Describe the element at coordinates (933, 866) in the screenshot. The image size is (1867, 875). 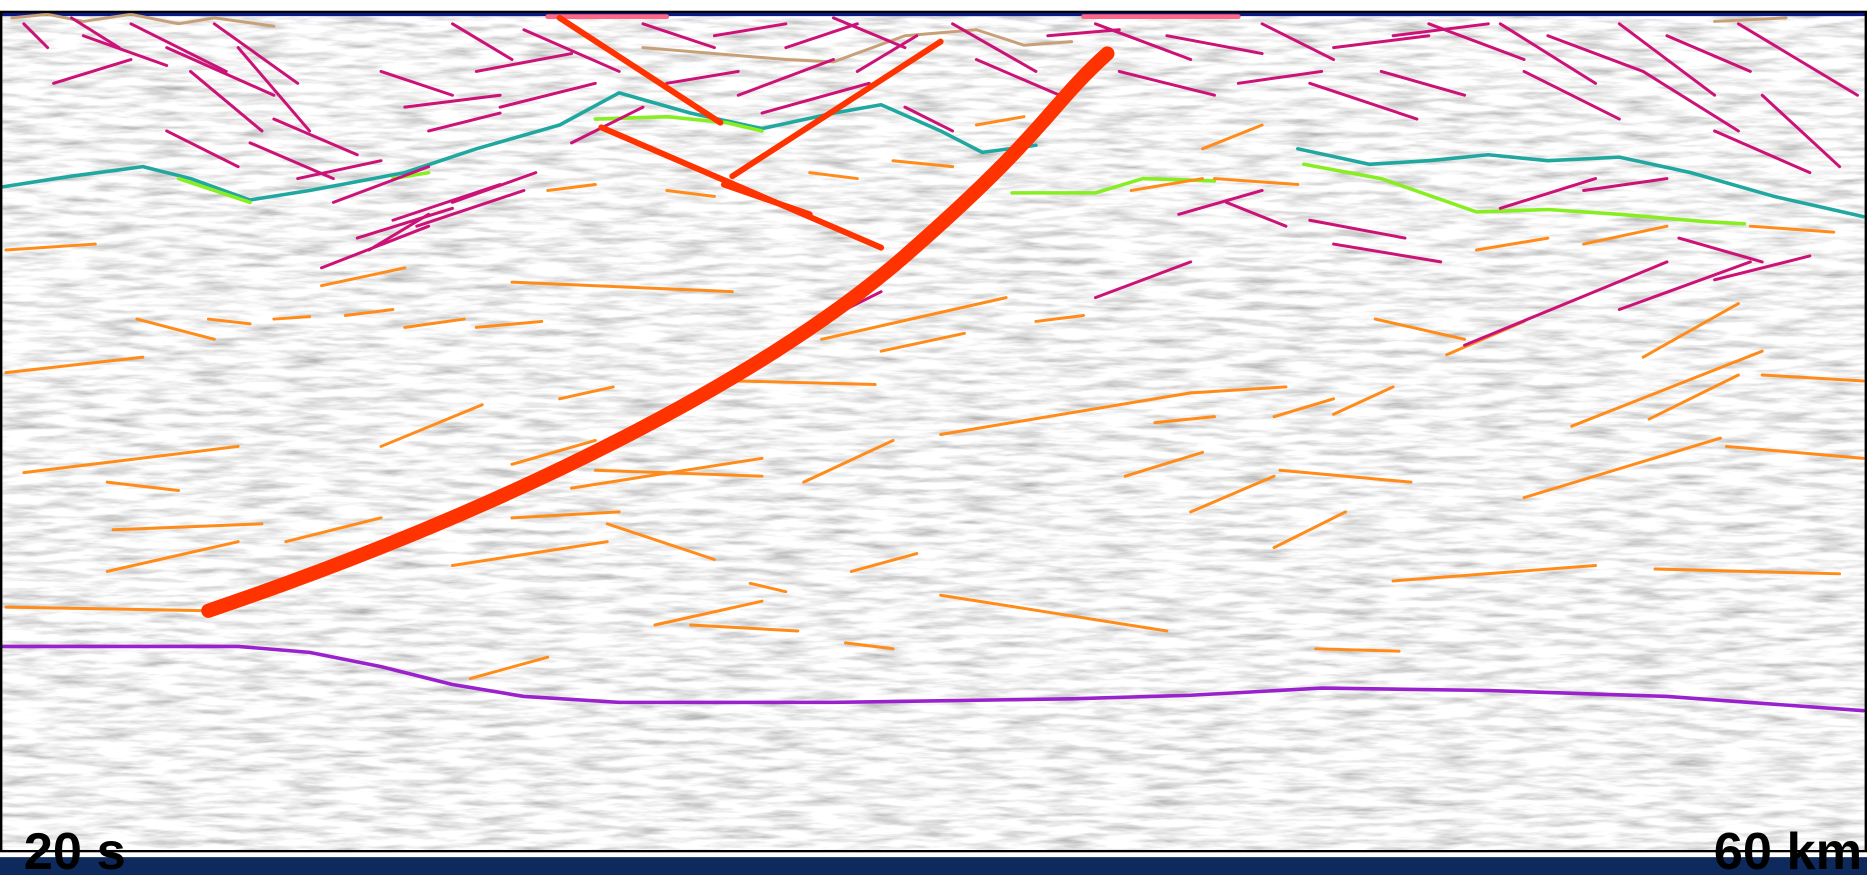
I see `footer-bar` at that location.